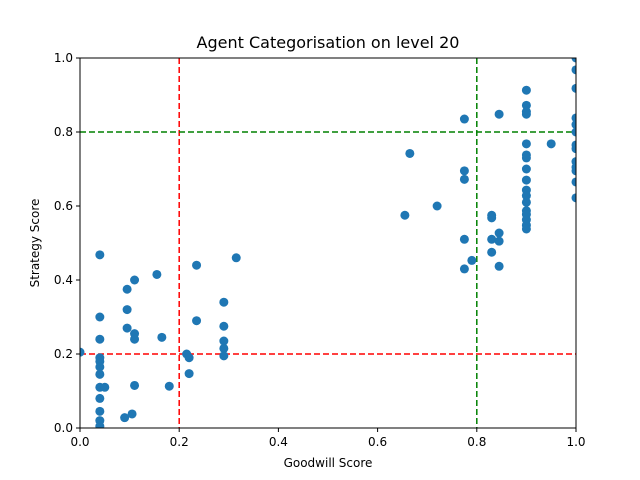 The image size is (640, 480). What do you see at coordinates (179, 442) in the screenshot?
I see `x-tick-label: 0.2` at bounding box center [179, 442].